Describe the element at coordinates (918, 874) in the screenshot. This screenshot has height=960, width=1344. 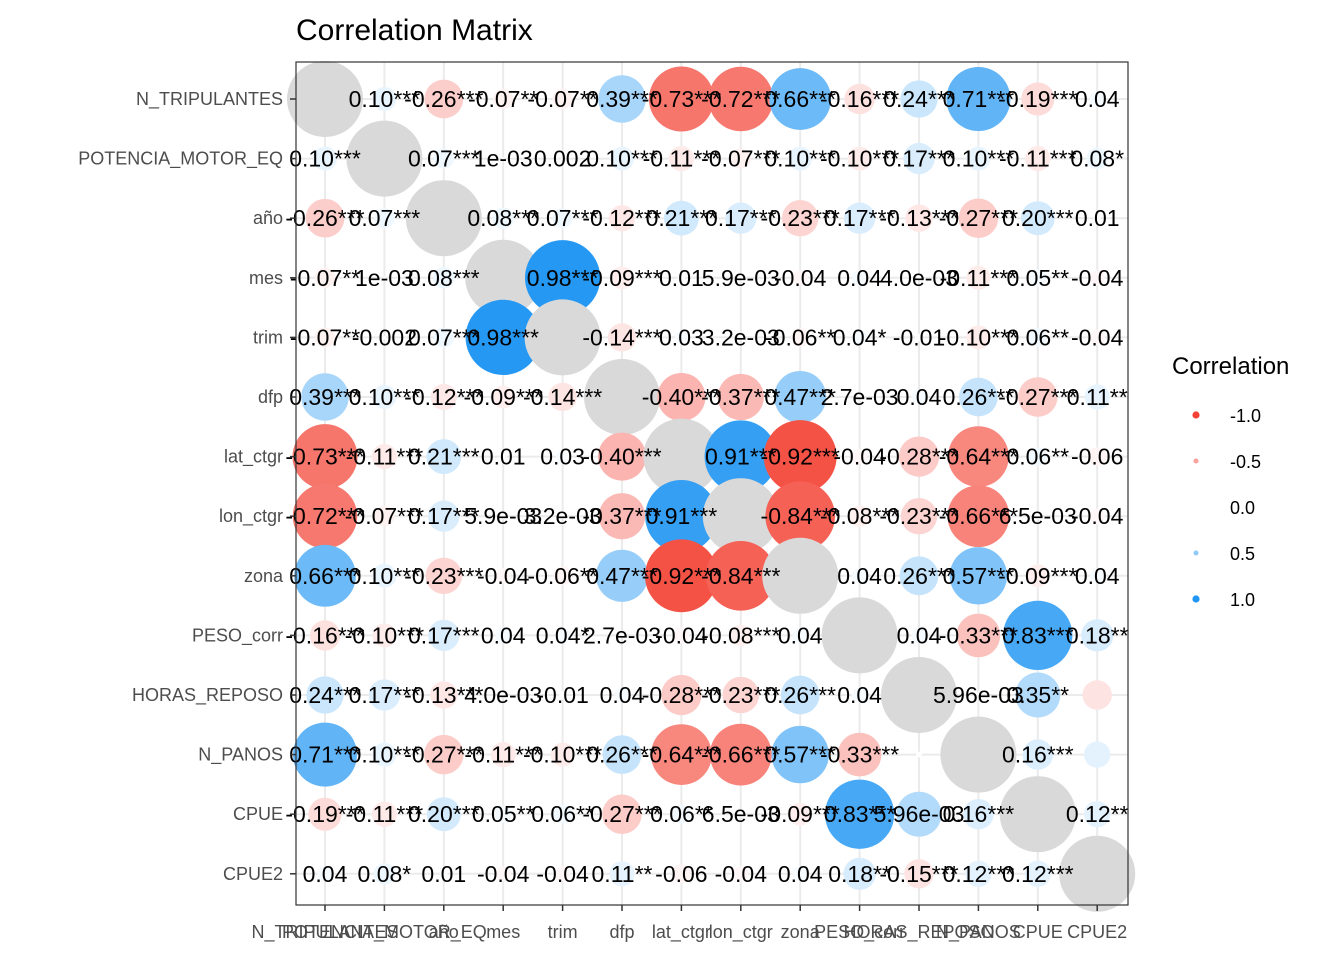
I see `cell-value-label: -0.15***` at that location.